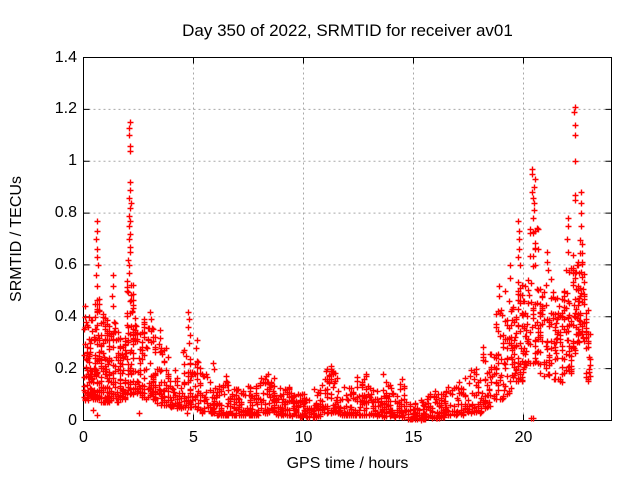 The image size is (640, 480). Describe the element at coordinates (72, 420) in the screenshot. I see `y-tick-label: 0` at that location.